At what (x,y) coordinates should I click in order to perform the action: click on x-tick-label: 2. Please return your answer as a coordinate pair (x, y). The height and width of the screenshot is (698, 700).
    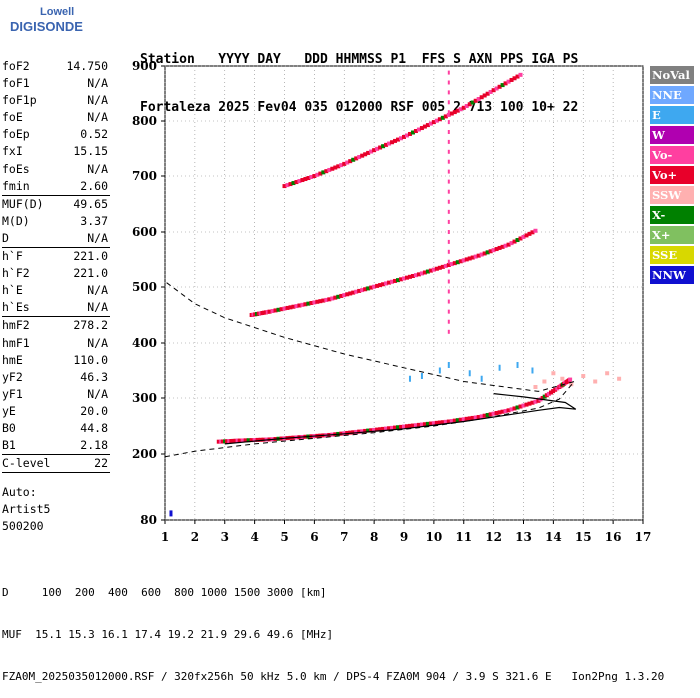
    Looking at the image, I should click on (195, 537).